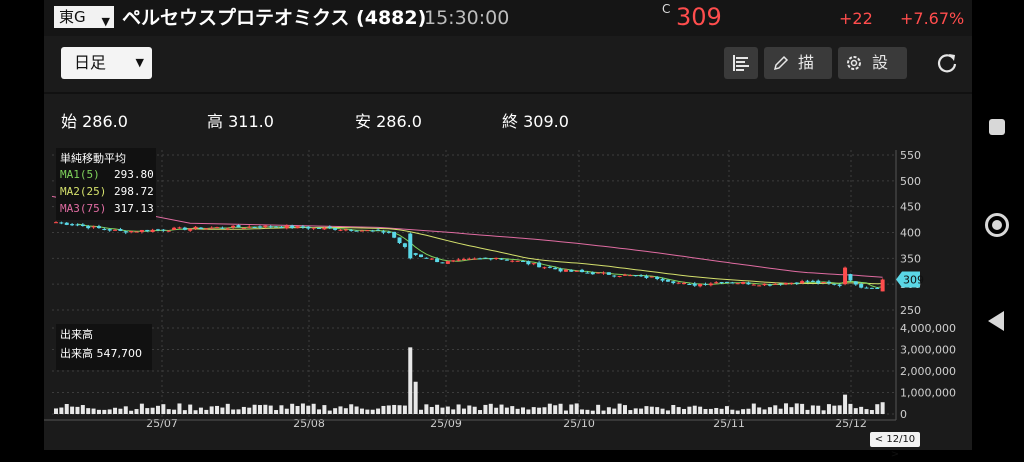  I want to click on volume-legend-title: 出来高, so click(76, 334).